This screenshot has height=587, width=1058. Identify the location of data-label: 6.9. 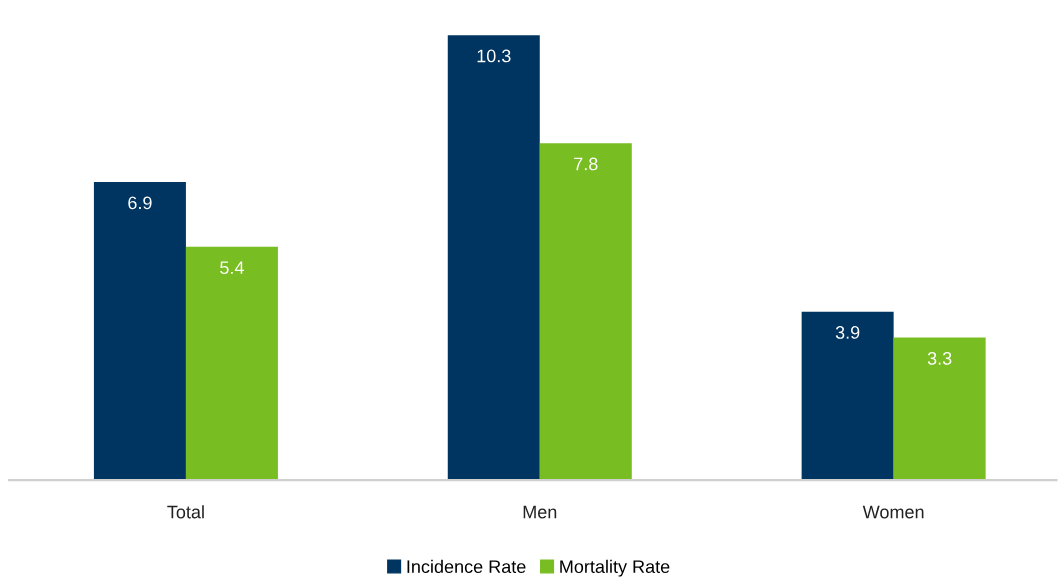
(140, 203).